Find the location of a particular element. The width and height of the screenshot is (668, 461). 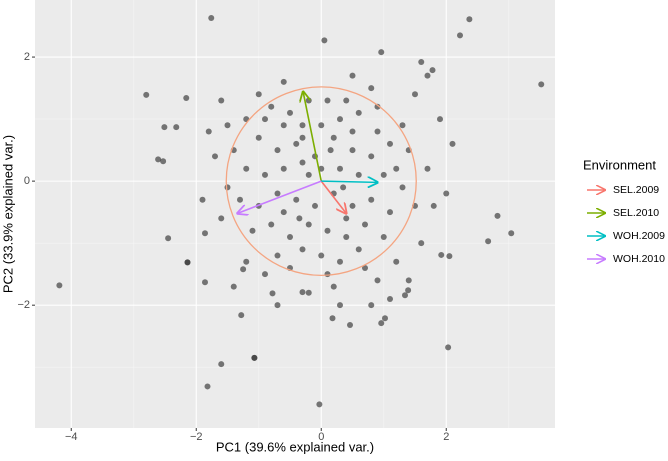

legend-label: WOH.2010 is located at coordinates (639, 259).